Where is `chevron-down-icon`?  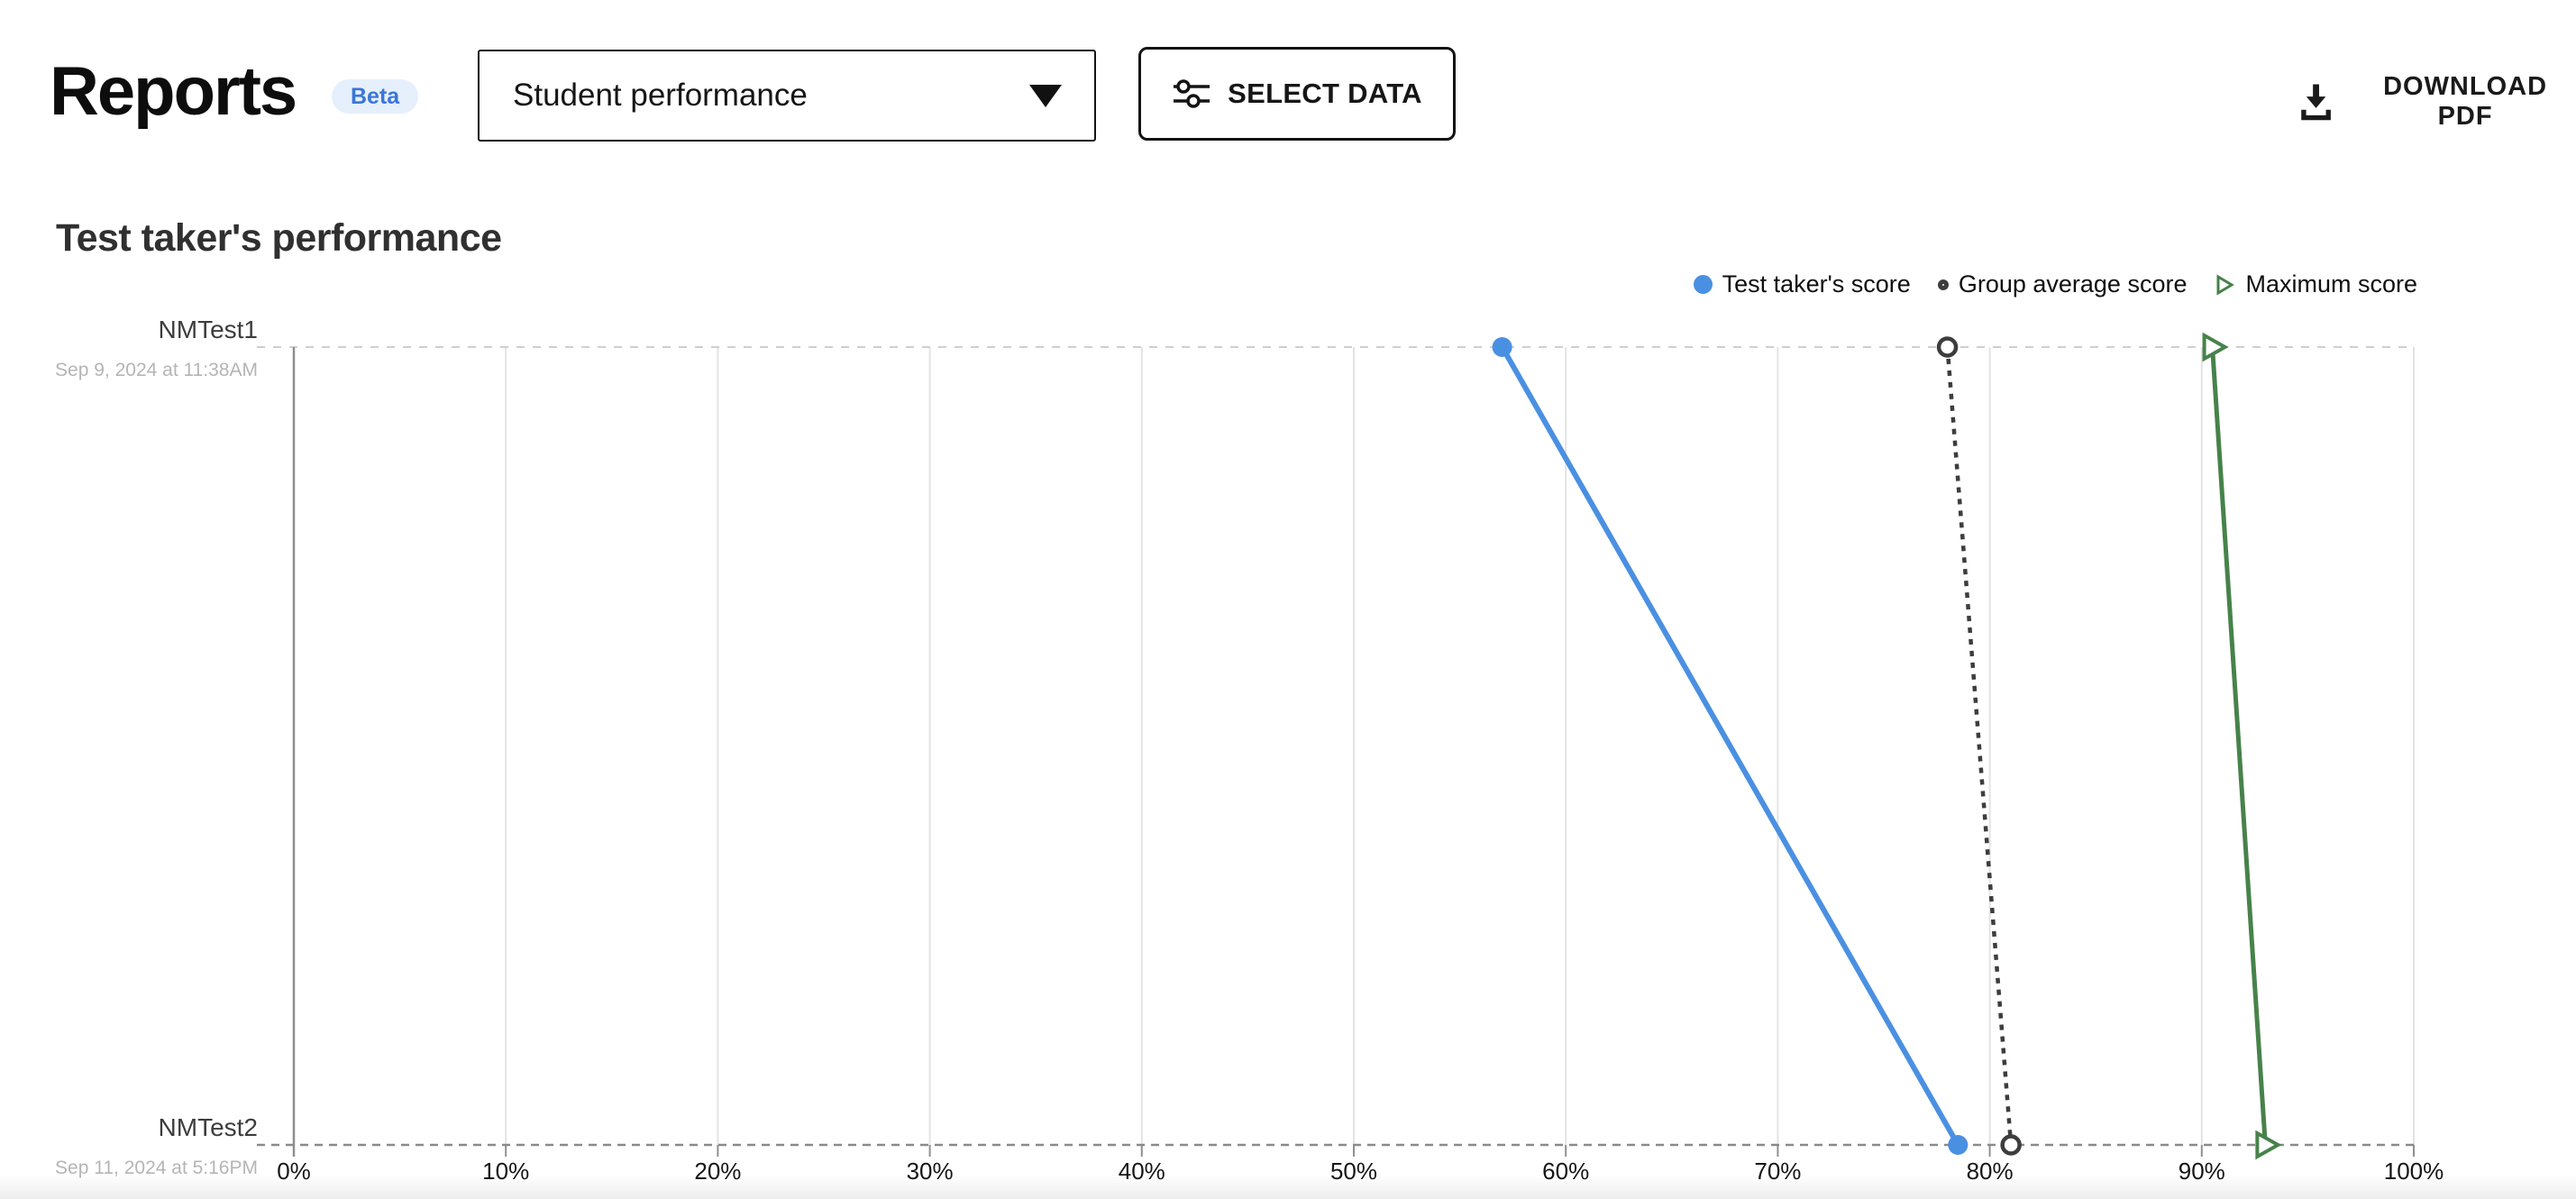 chevron-down-icon is located at coordinates (1045, 96).